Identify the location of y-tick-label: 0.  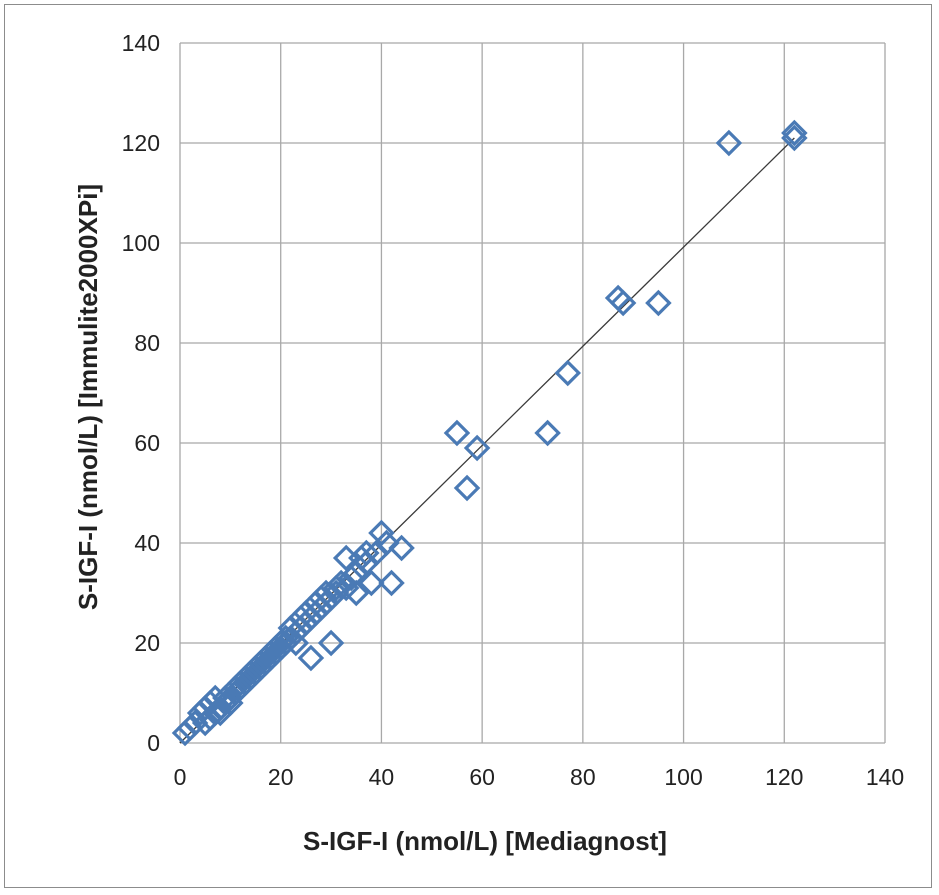
(153, 743).